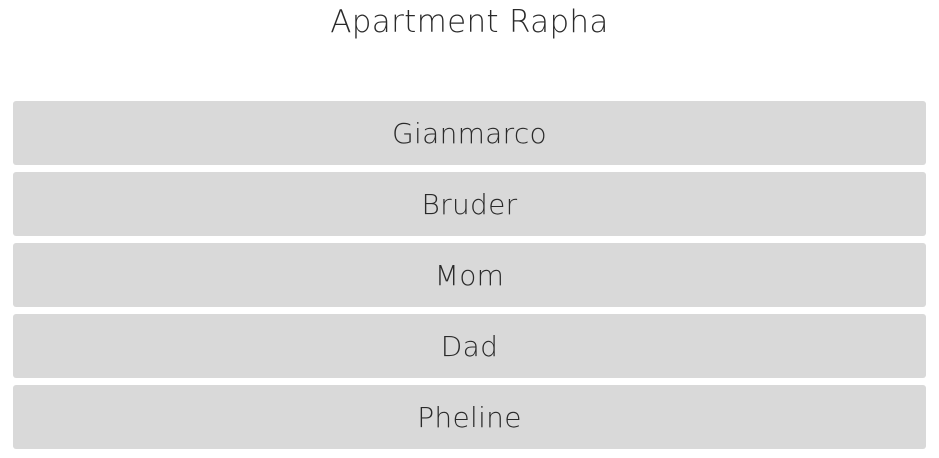 This screenshot has height=458, width=939. Describe the element at coordinates (469, 22) in the screenshot. I see `page-title: Apartment Rapha` at that location.